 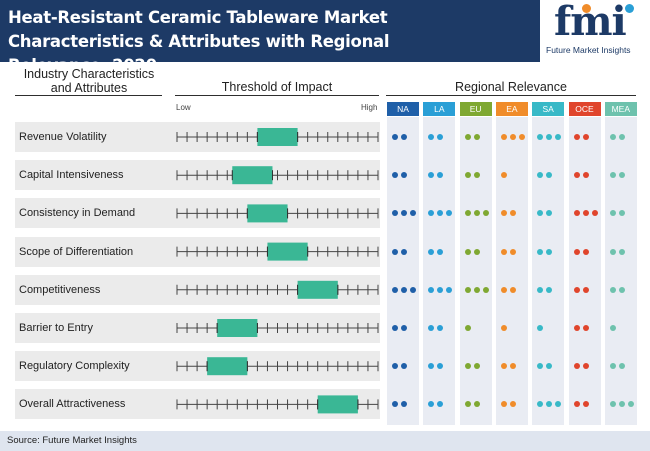 I want to click on region-column-mea, so click(x=620, y=271).